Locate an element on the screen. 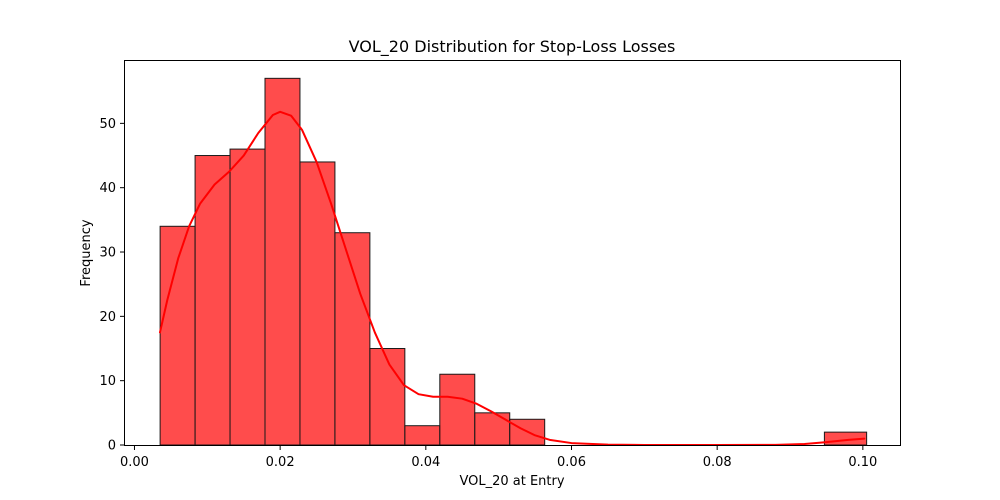 The image size is (1000, 500). y-axis-ticks: 0 10 20 30 40 50 is located at coordinates (112, 285).